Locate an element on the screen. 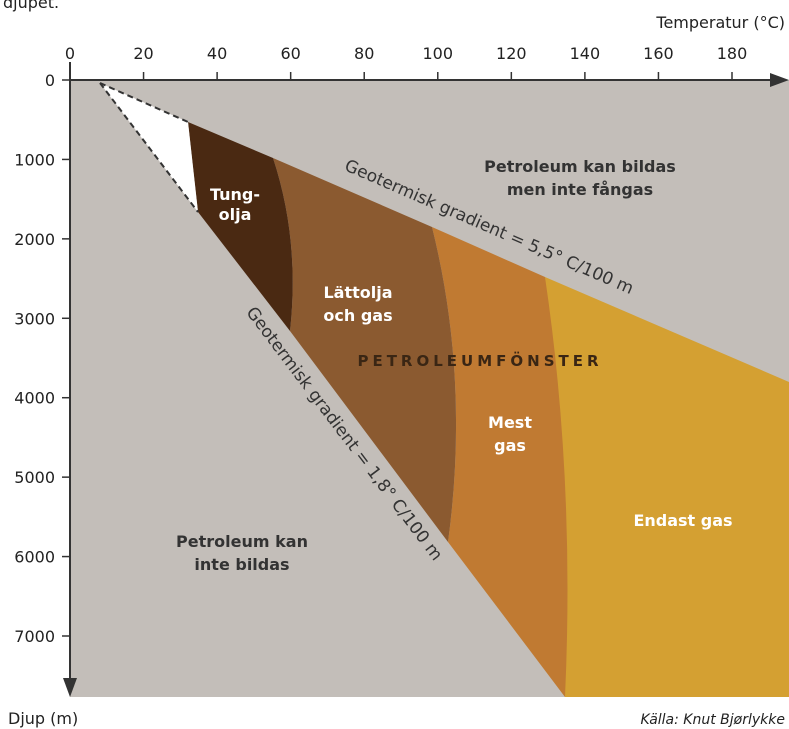 Image resolution: width=789 pixels, height=729 pixels. y-tick-label: 5000 is located at coordinates (34, 477).